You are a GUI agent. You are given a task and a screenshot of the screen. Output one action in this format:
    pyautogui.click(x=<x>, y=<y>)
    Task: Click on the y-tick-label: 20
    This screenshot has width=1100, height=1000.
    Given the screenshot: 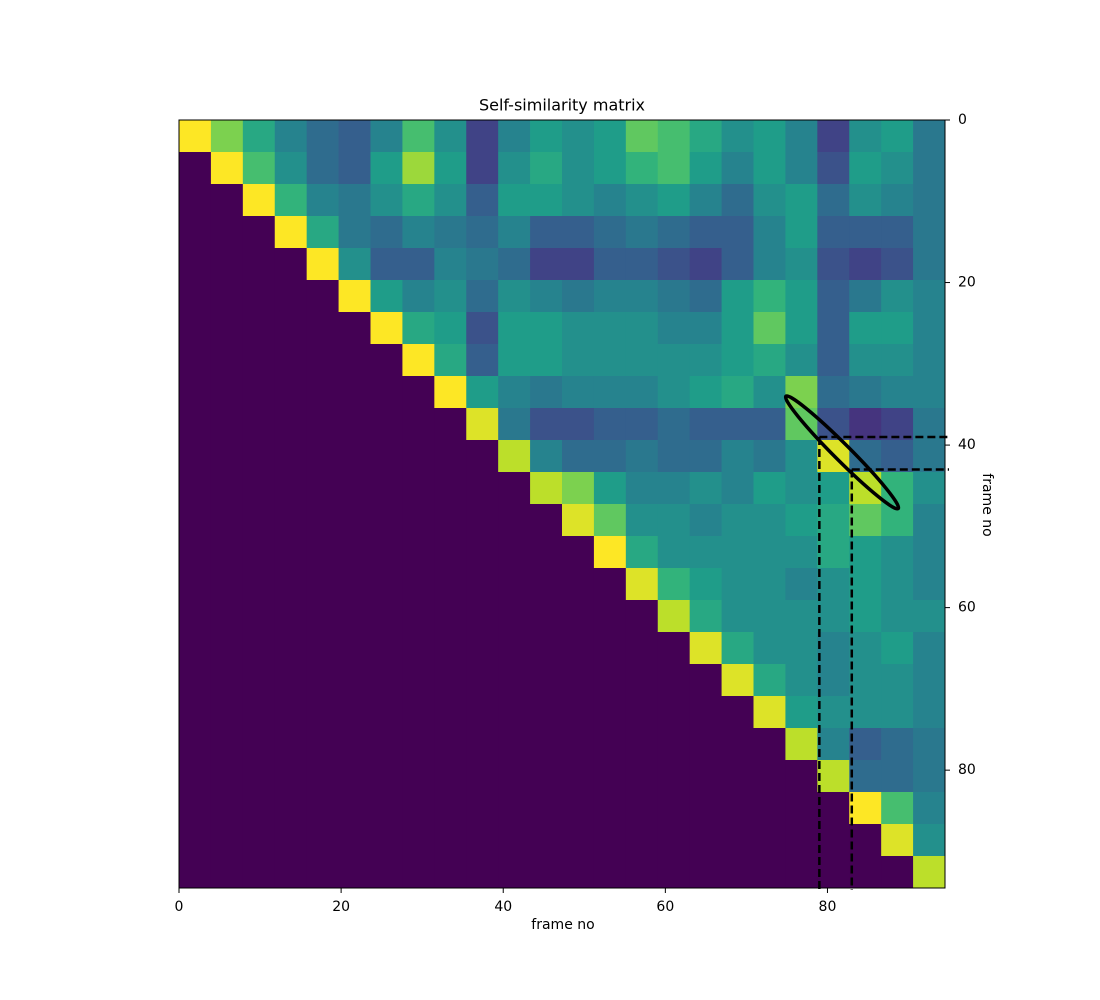 What is the action you would take?
    pyautogui.click(x=967, y=283)
    